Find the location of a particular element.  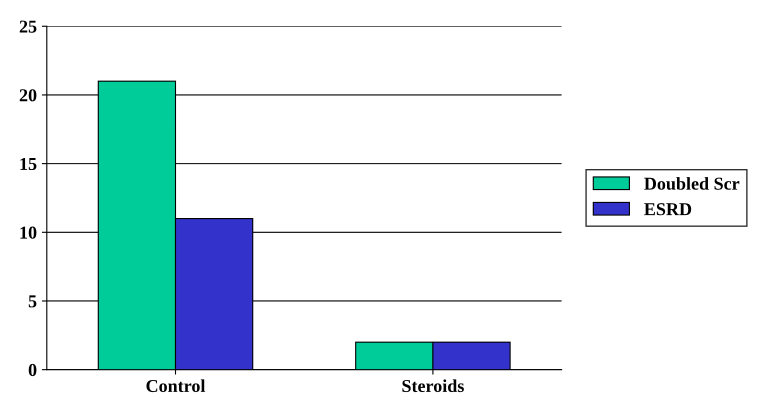

y-tick-label: 20 is located at coordinates (28, 95).